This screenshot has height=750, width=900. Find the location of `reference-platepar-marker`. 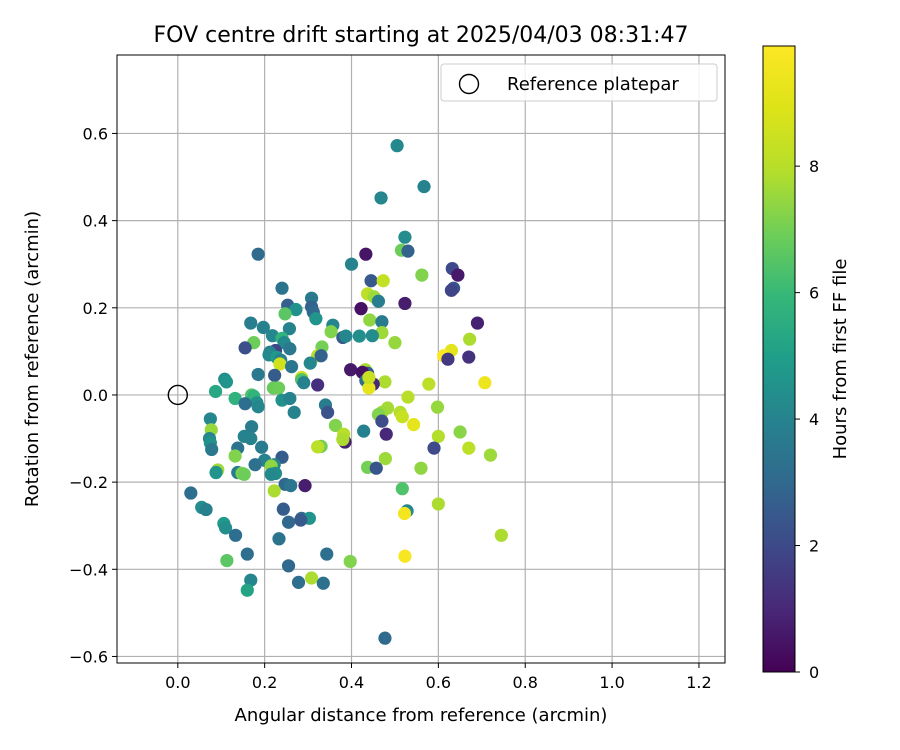

reference-platepar-marker is located at coordinates (178, 395).